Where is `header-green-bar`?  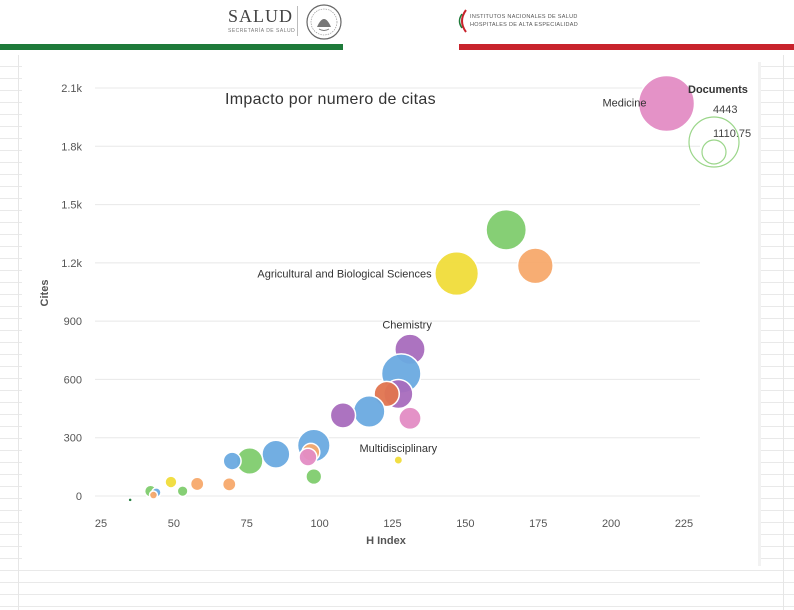
header-green-bar is located at coordinates (171, 47).